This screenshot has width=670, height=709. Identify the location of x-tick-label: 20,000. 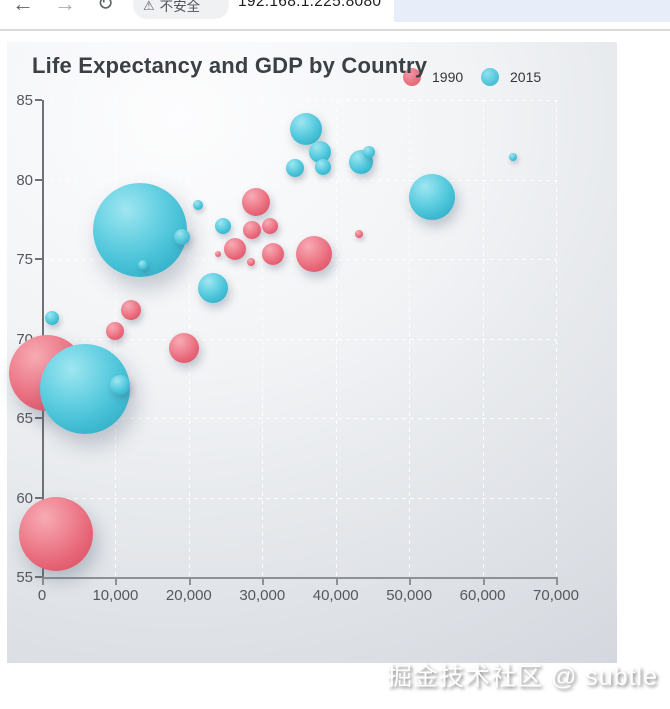
(188, 595).